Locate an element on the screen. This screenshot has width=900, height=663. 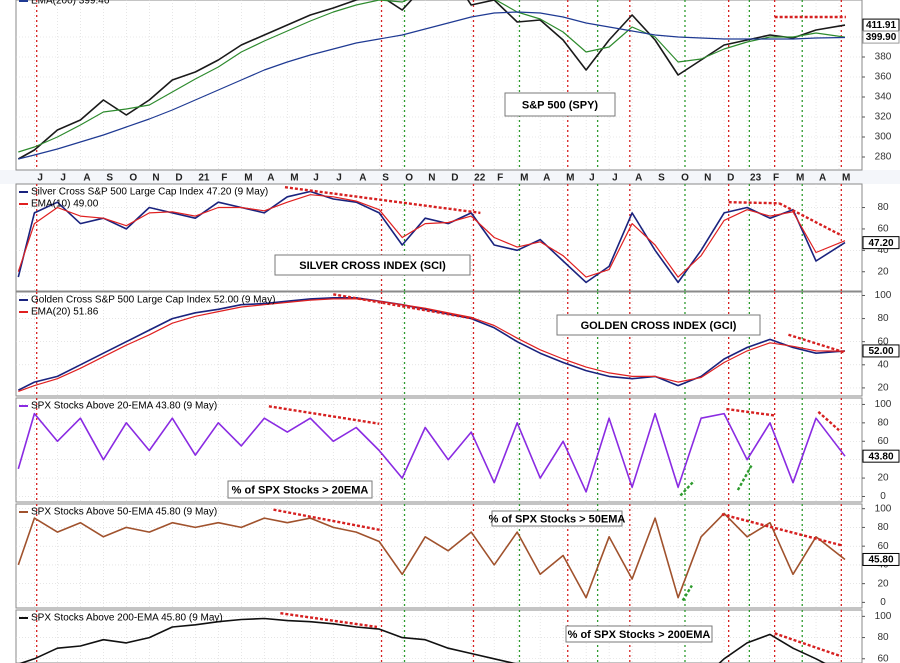
legend-label: SPX Stocks Above 20-EMA 43.80 (9 May) is located at coordinates (124, 406).